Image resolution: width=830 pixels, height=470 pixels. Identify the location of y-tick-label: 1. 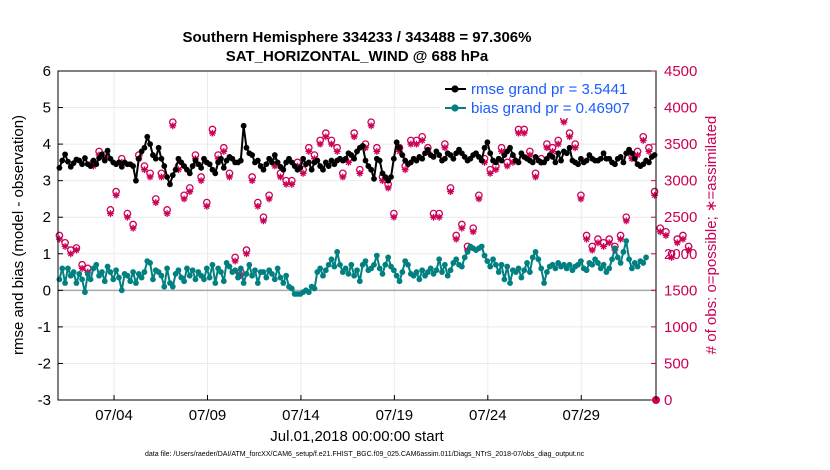
(47, 254).